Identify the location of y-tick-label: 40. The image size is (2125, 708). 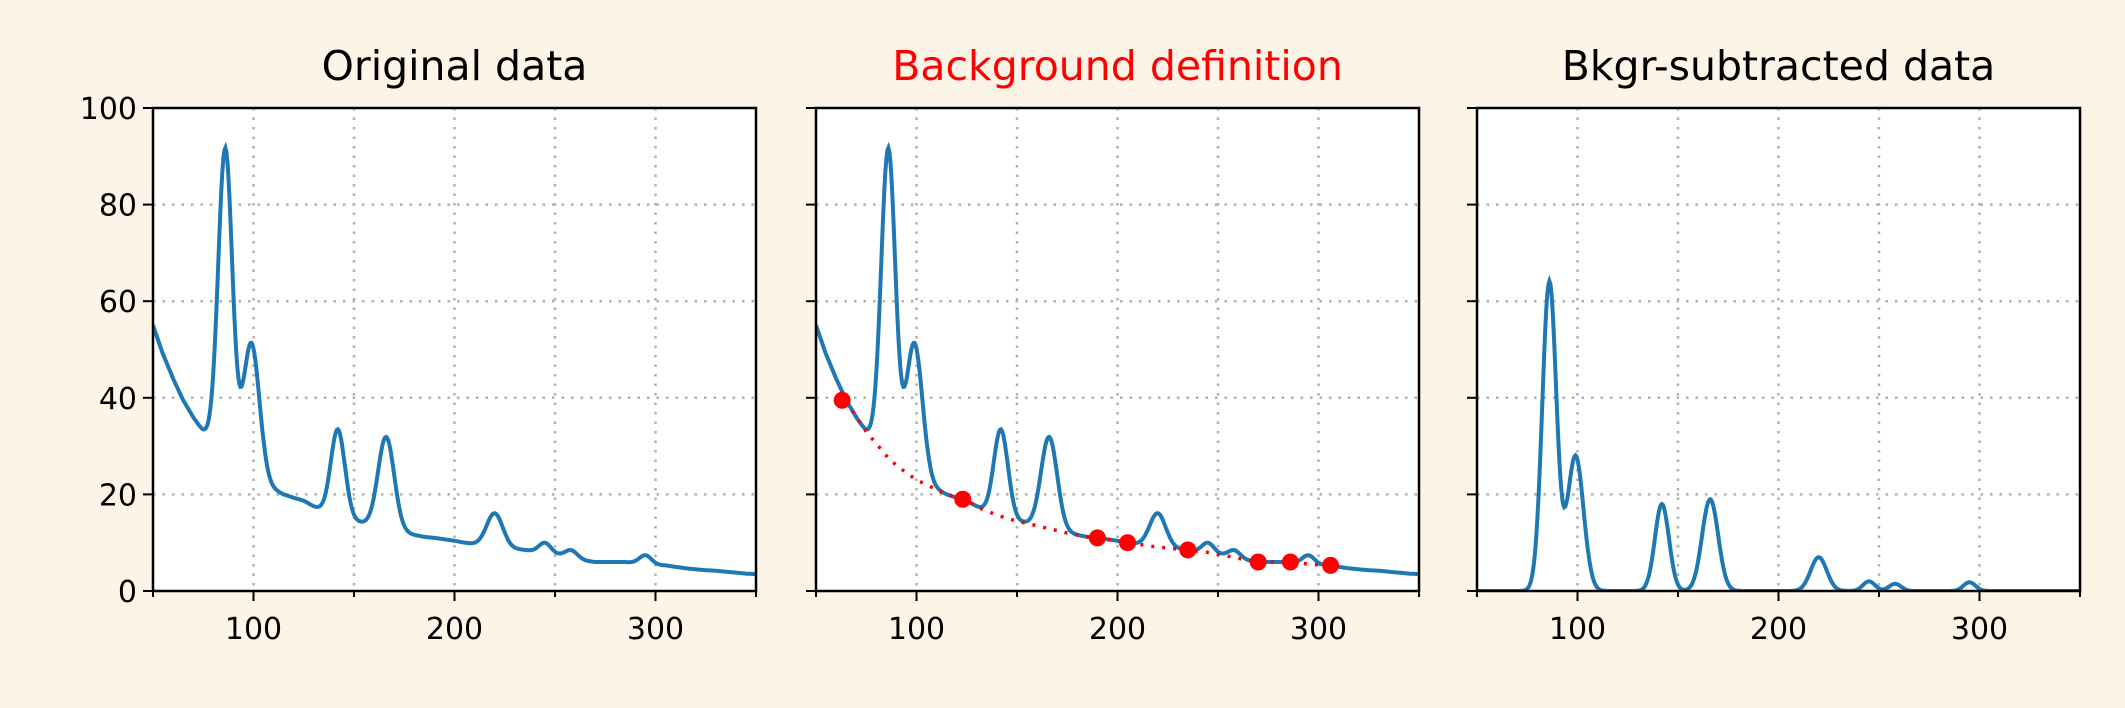
(118, 399).